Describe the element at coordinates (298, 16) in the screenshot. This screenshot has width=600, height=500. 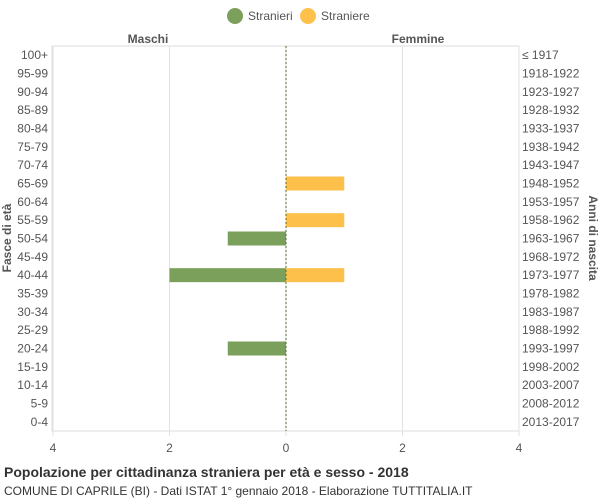
I see `legend: Stranieri Straniere` at that location.